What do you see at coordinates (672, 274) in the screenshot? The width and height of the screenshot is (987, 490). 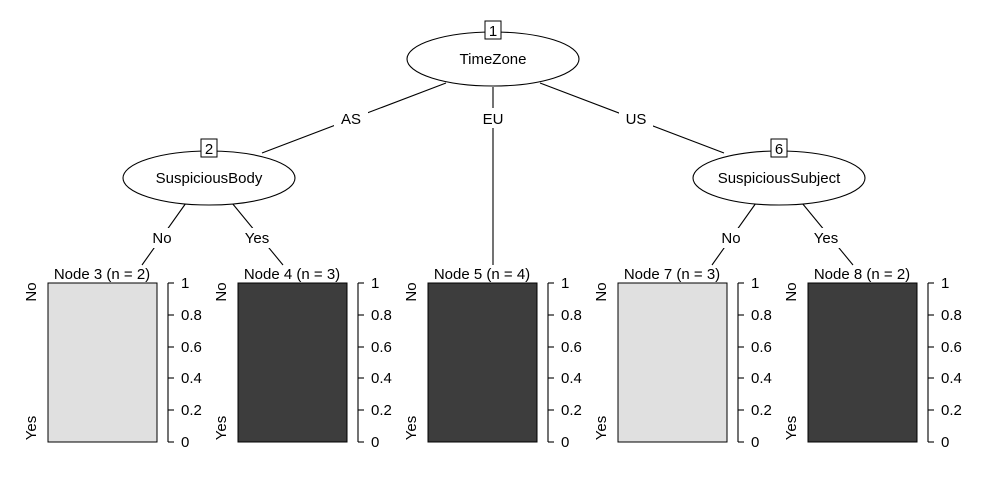 I see `leaf-title: Node 7 (n = 3)` at bounding box center [672, 274].